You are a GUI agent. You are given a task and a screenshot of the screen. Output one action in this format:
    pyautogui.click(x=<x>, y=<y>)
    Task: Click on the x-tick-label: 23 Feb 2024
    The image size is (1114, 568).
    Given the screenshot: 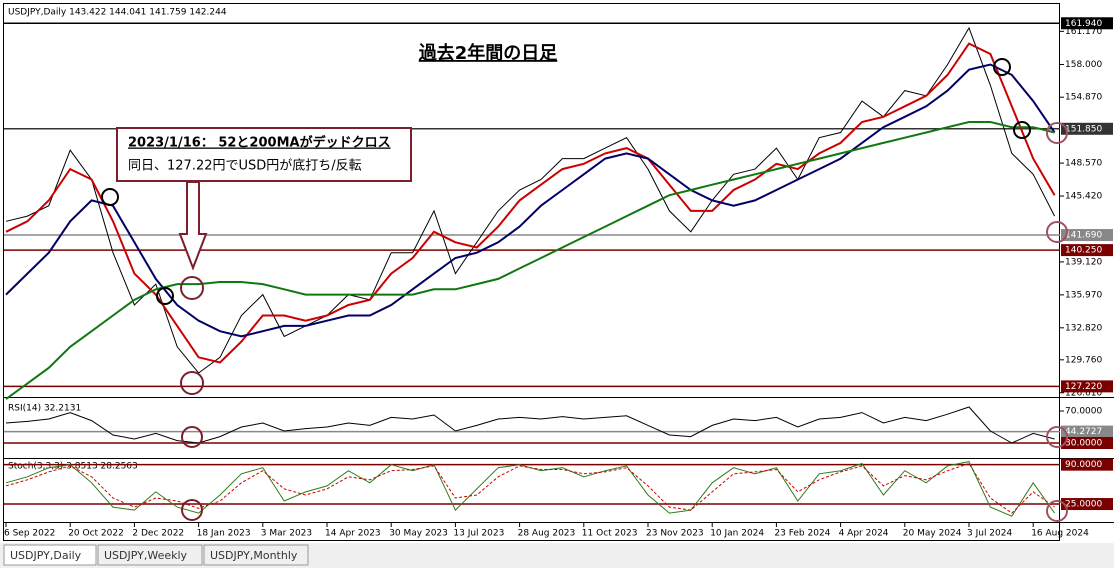 What is the action you would take?
    pyautogui.click(x=802, y=534)
    